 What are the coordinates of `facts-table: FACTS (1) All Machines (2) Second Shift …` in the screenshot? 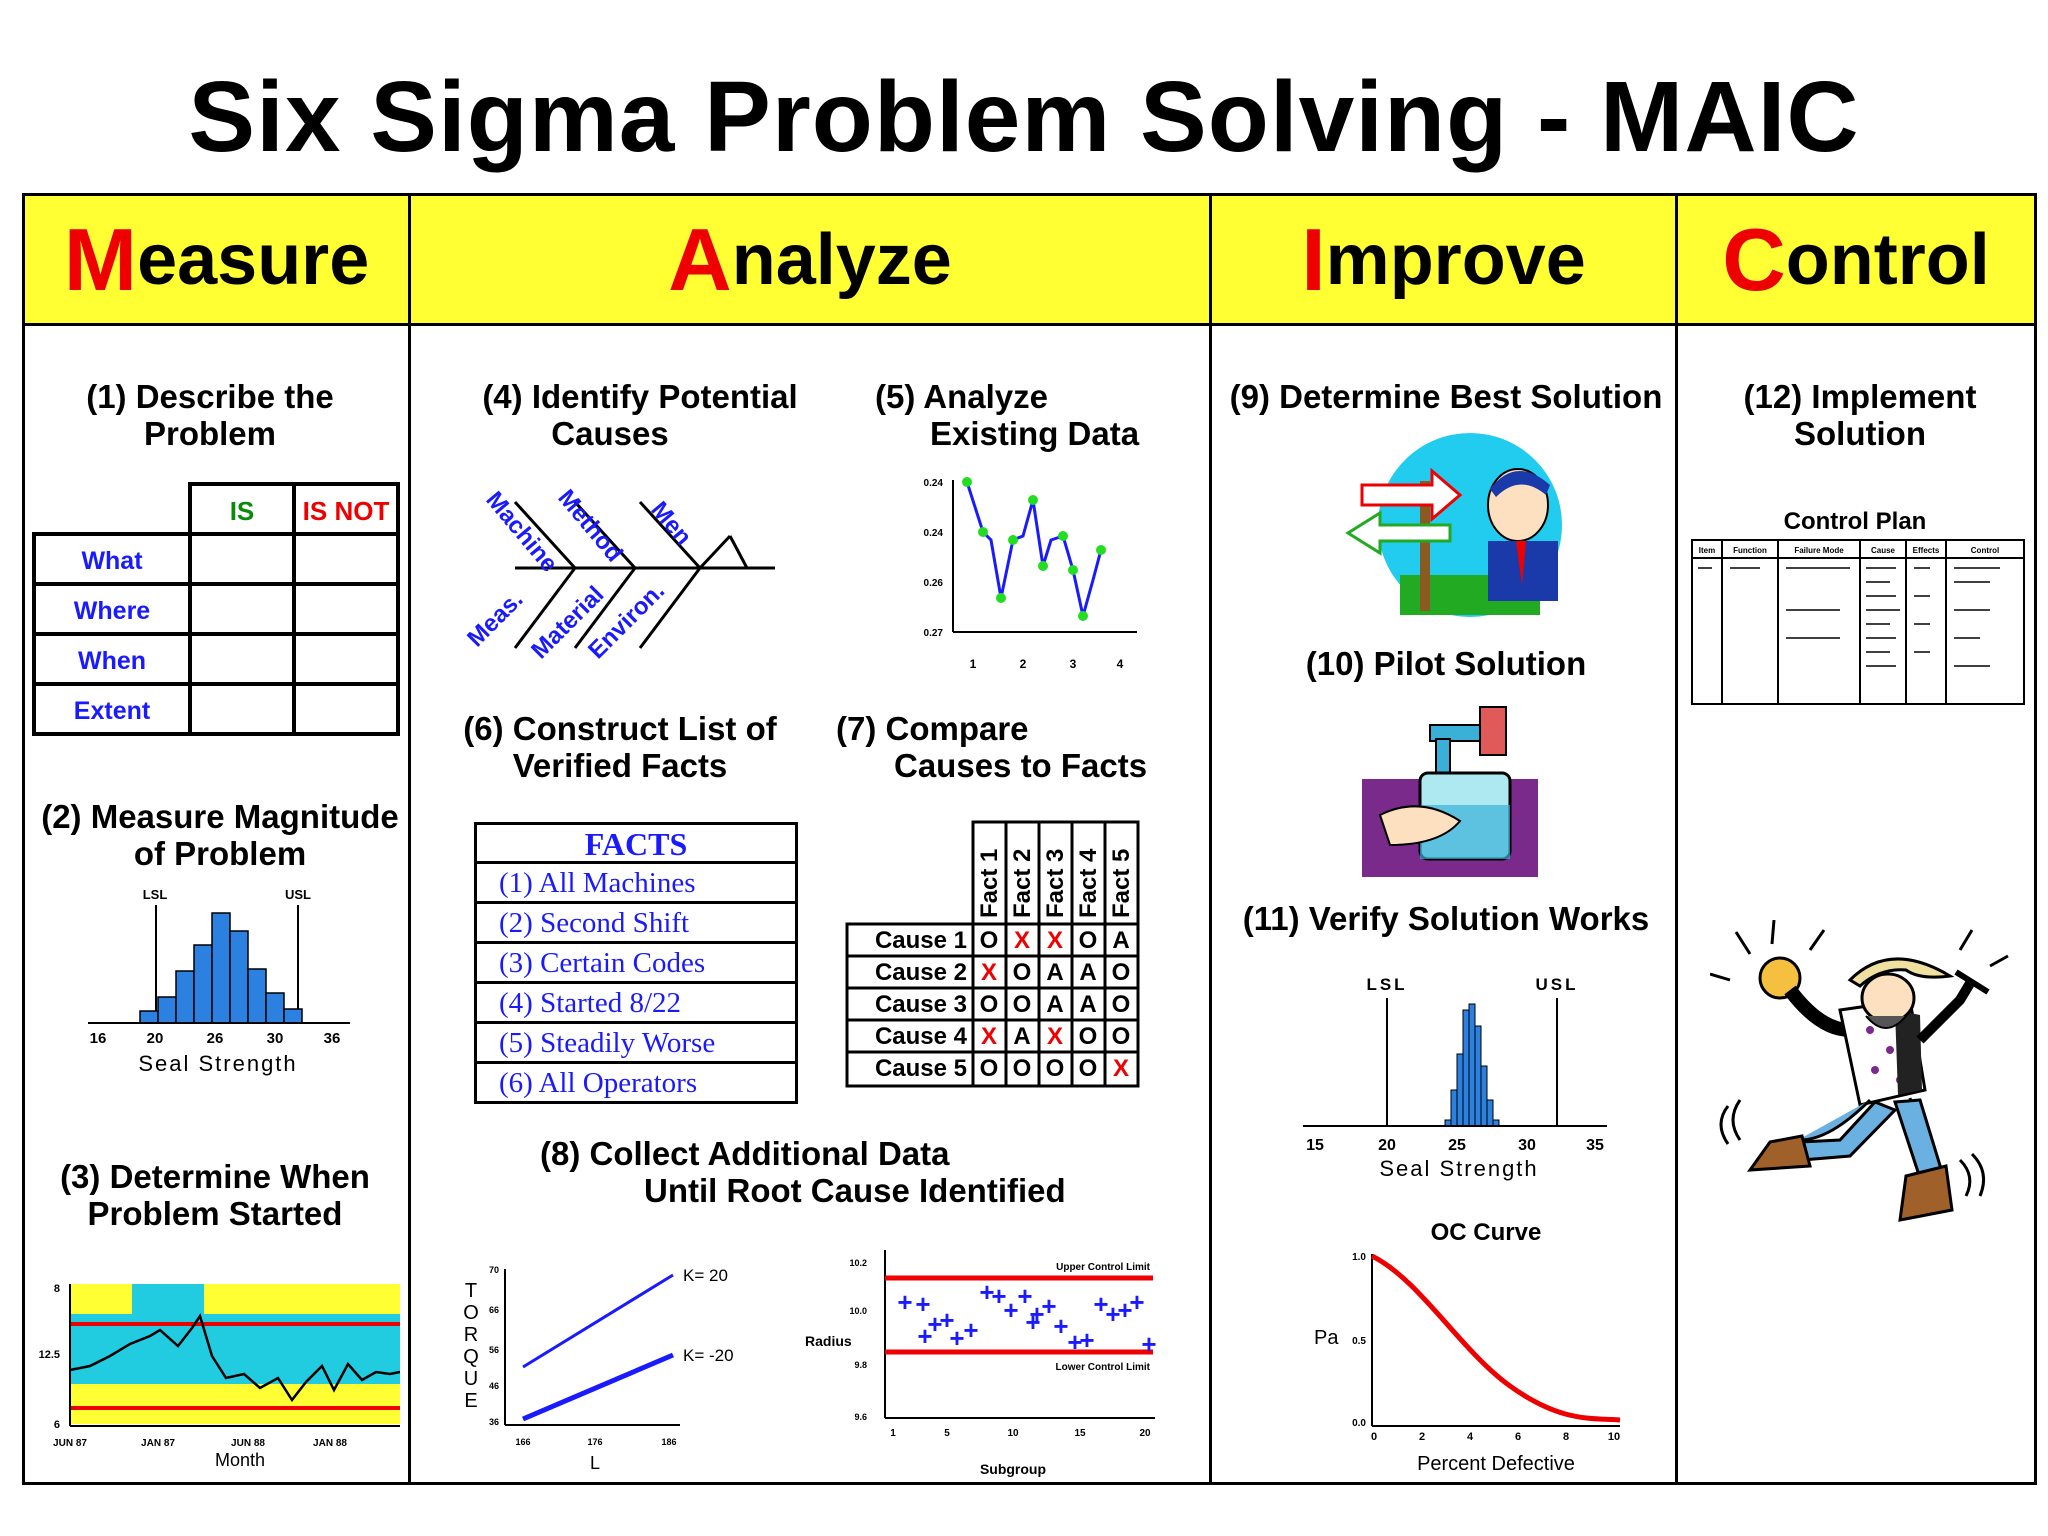 It's located at (636, 963).